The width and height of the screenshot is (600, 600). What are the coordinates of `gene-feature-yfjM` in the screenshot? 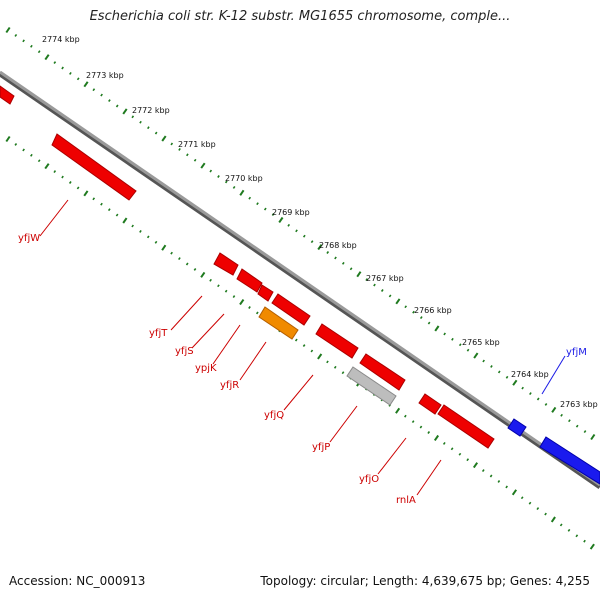 It's located at (569, 460).